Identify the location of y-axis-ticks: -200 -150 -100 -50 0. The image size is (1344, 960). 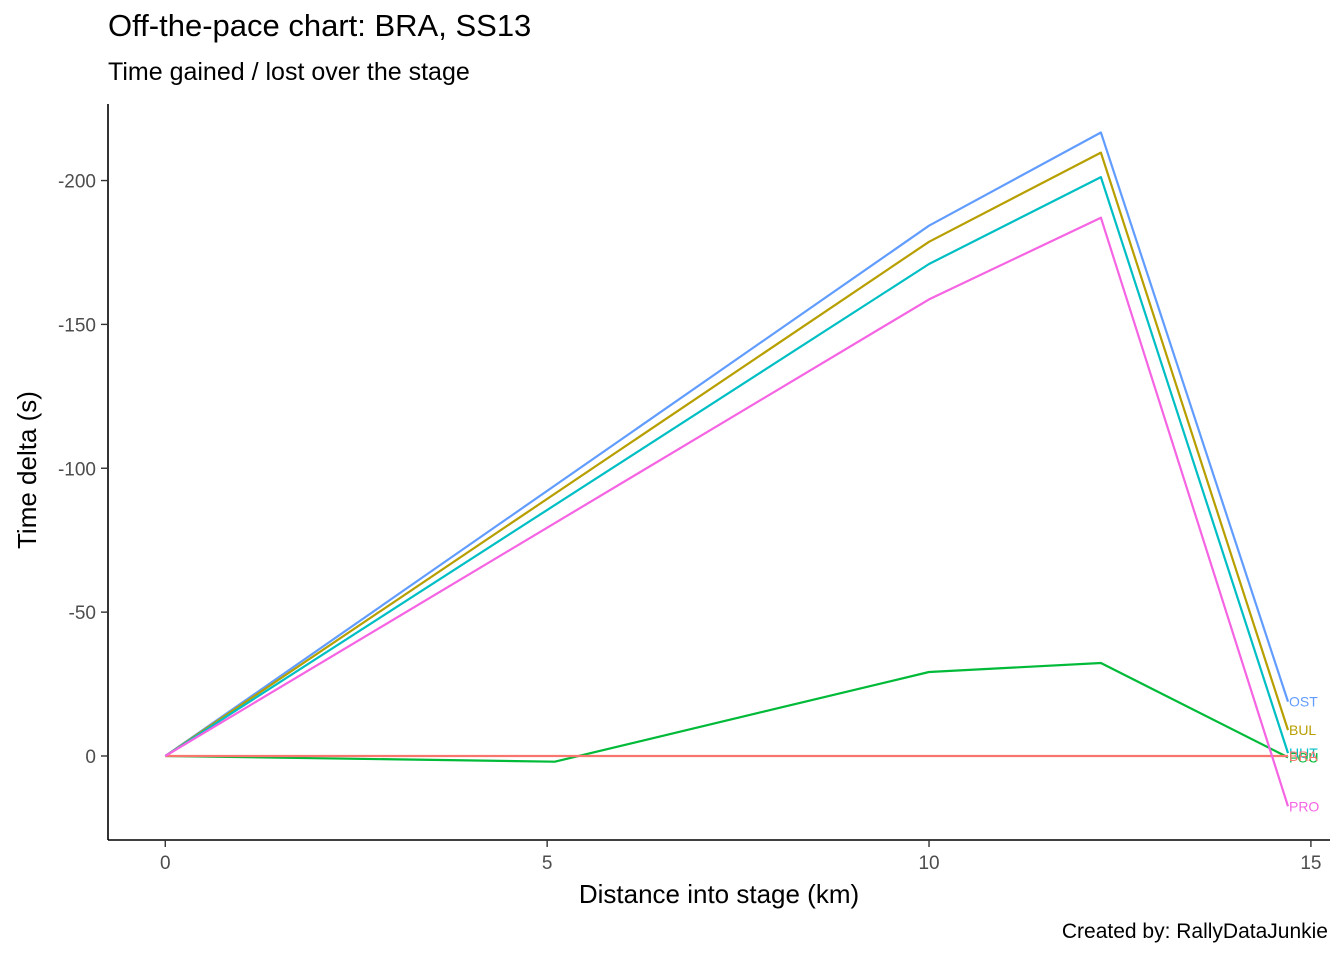
(83, 470).